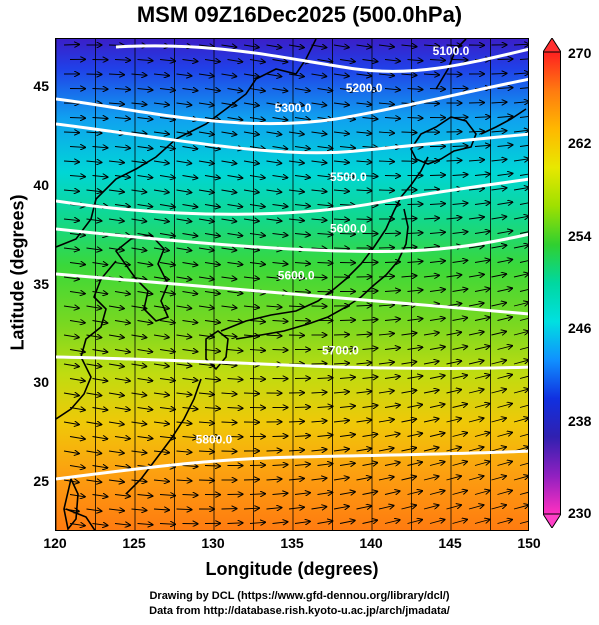  Describe the element at coordinates (552, 45) in the screenshot. I see `colorbar-max-arrow` at that location.